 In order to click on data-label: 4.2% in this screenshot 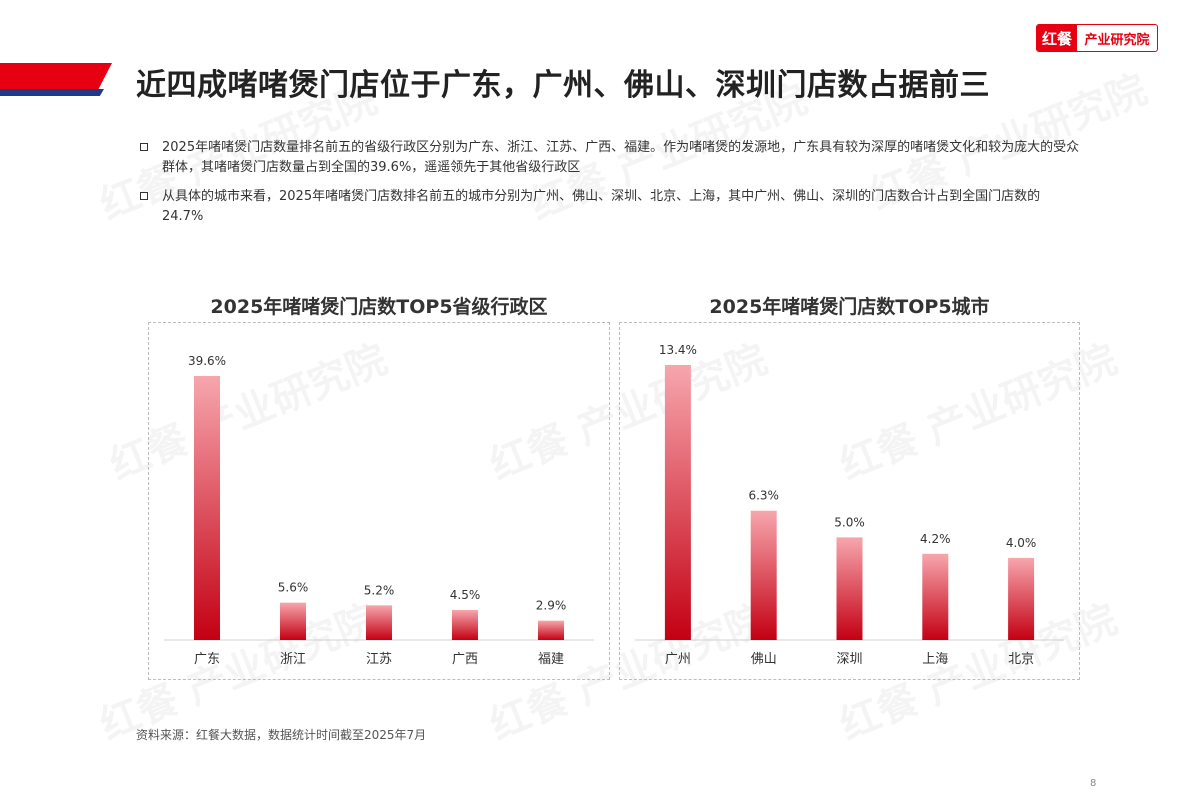, I will do `click(935, 539)`.